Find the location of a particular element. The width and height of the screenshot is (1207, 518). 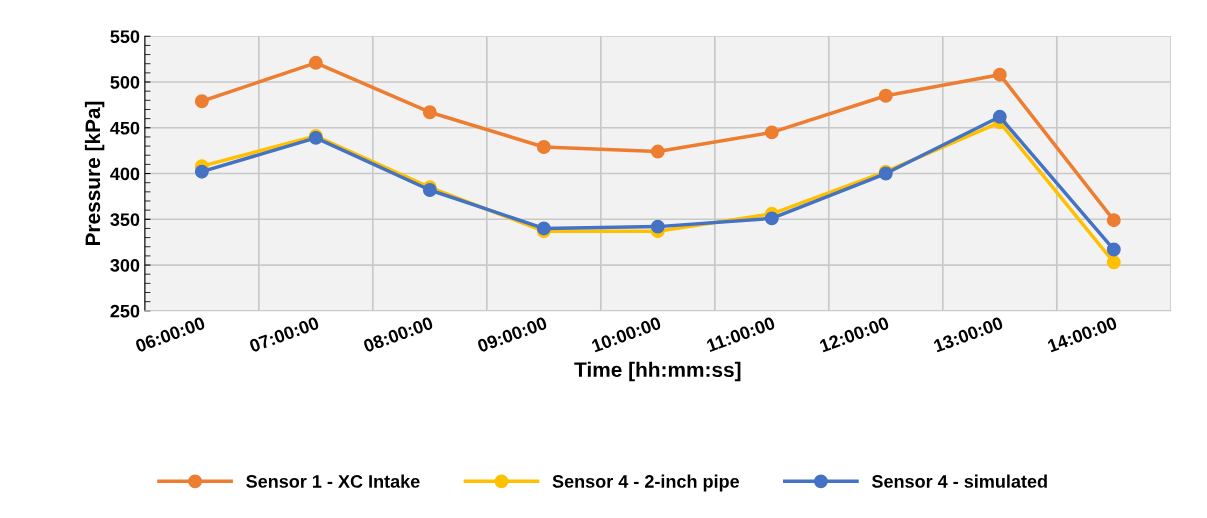

legend-label: Sensor 4 - 2-inch pipe is located at coordinates (646, 483).